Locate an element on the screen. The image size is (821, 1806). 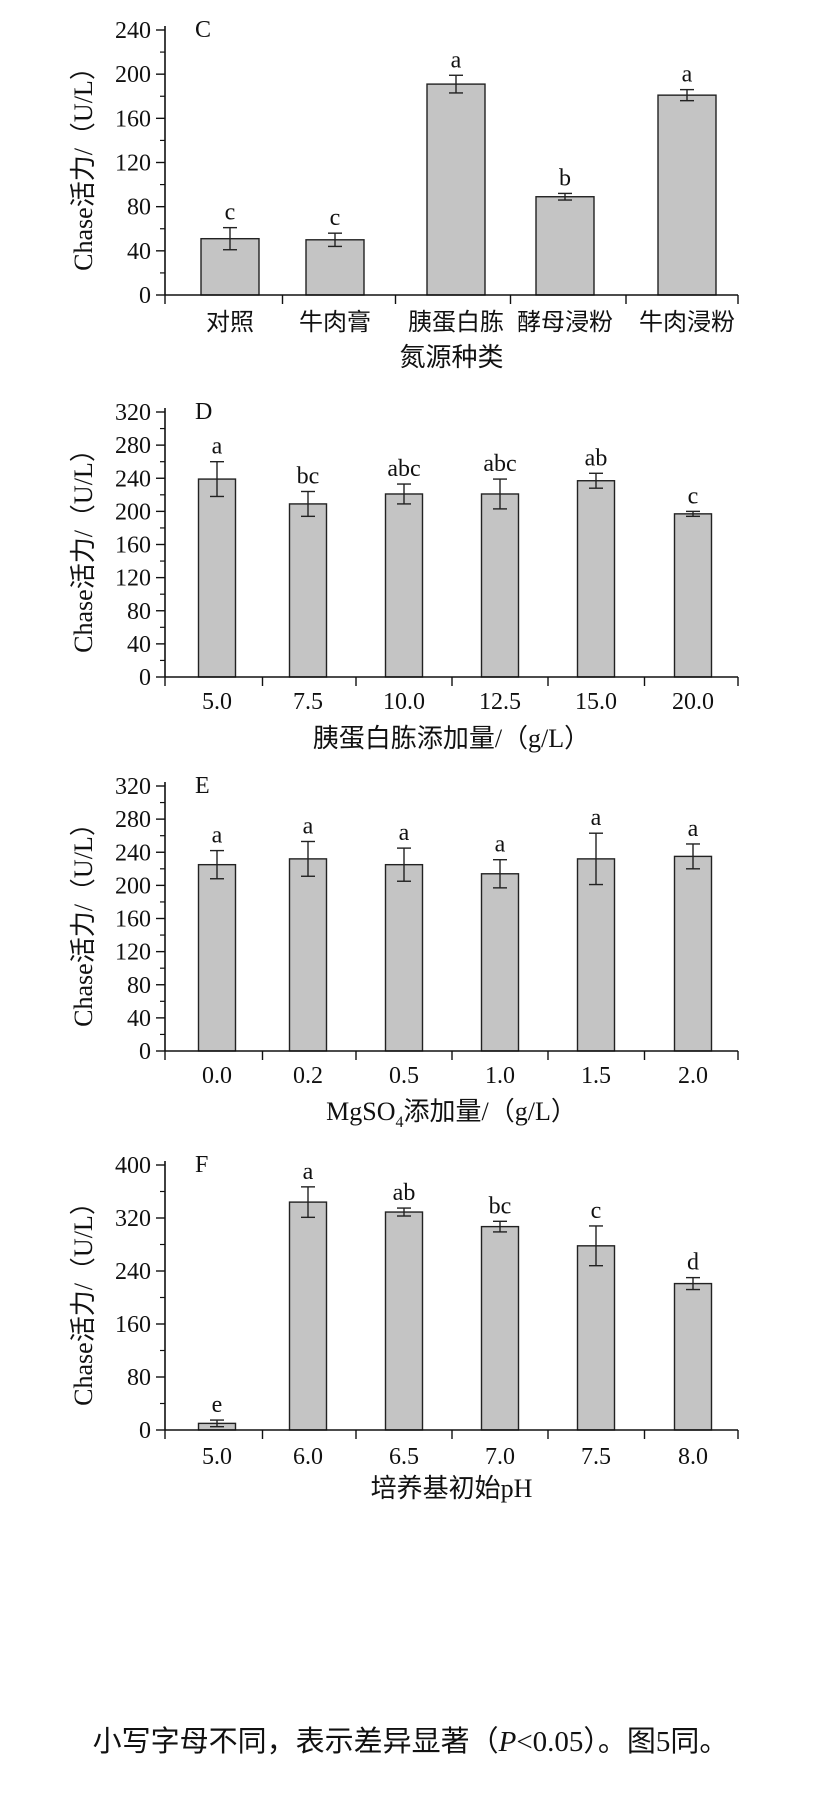
panel-label: F is located at coordinates (201, 1165).